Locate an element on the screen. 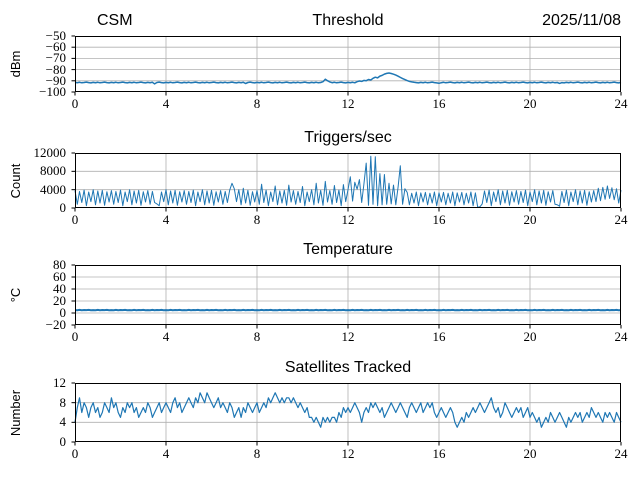 The width and height of the screenshot is (640, 480). temperature-plot is located at coordinates (346, 296).